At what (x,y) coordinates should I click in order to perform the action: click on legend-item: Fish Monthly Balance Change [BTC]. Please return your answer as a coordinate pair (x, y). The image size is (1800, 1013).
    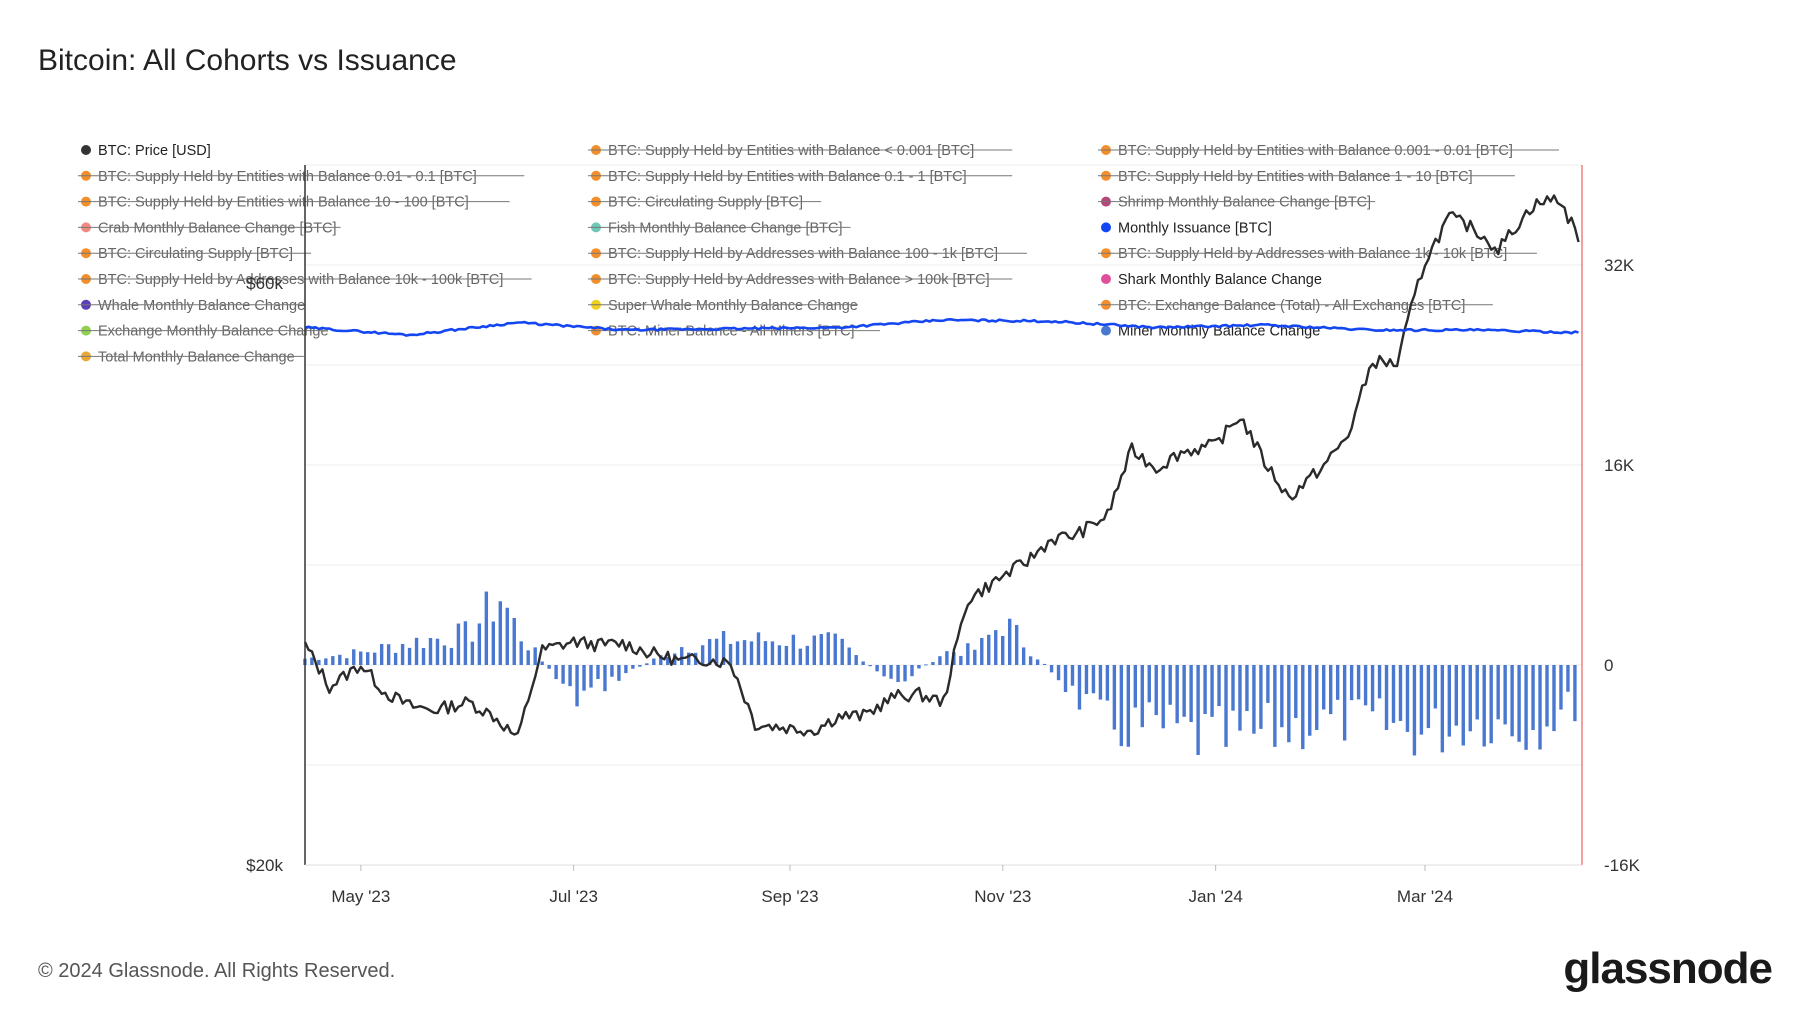
    Looking at the image, I should click on (719, 228).